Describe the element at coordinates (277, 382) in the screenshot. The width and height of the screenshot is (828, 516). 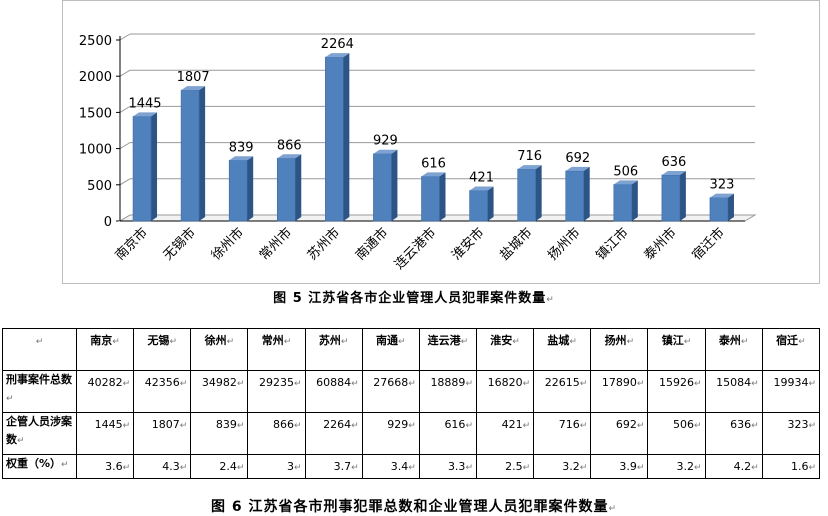
I see `table-cell-text: 29235` at that location.